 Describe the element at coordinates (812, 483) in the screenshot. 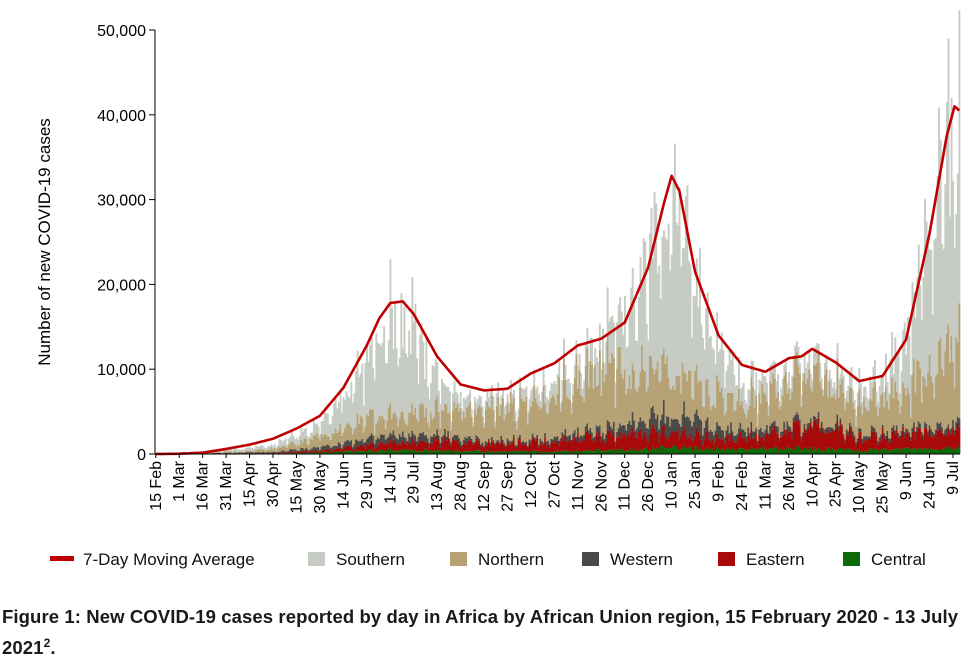

I see `x-tick-label: 10 Apr` at that location.